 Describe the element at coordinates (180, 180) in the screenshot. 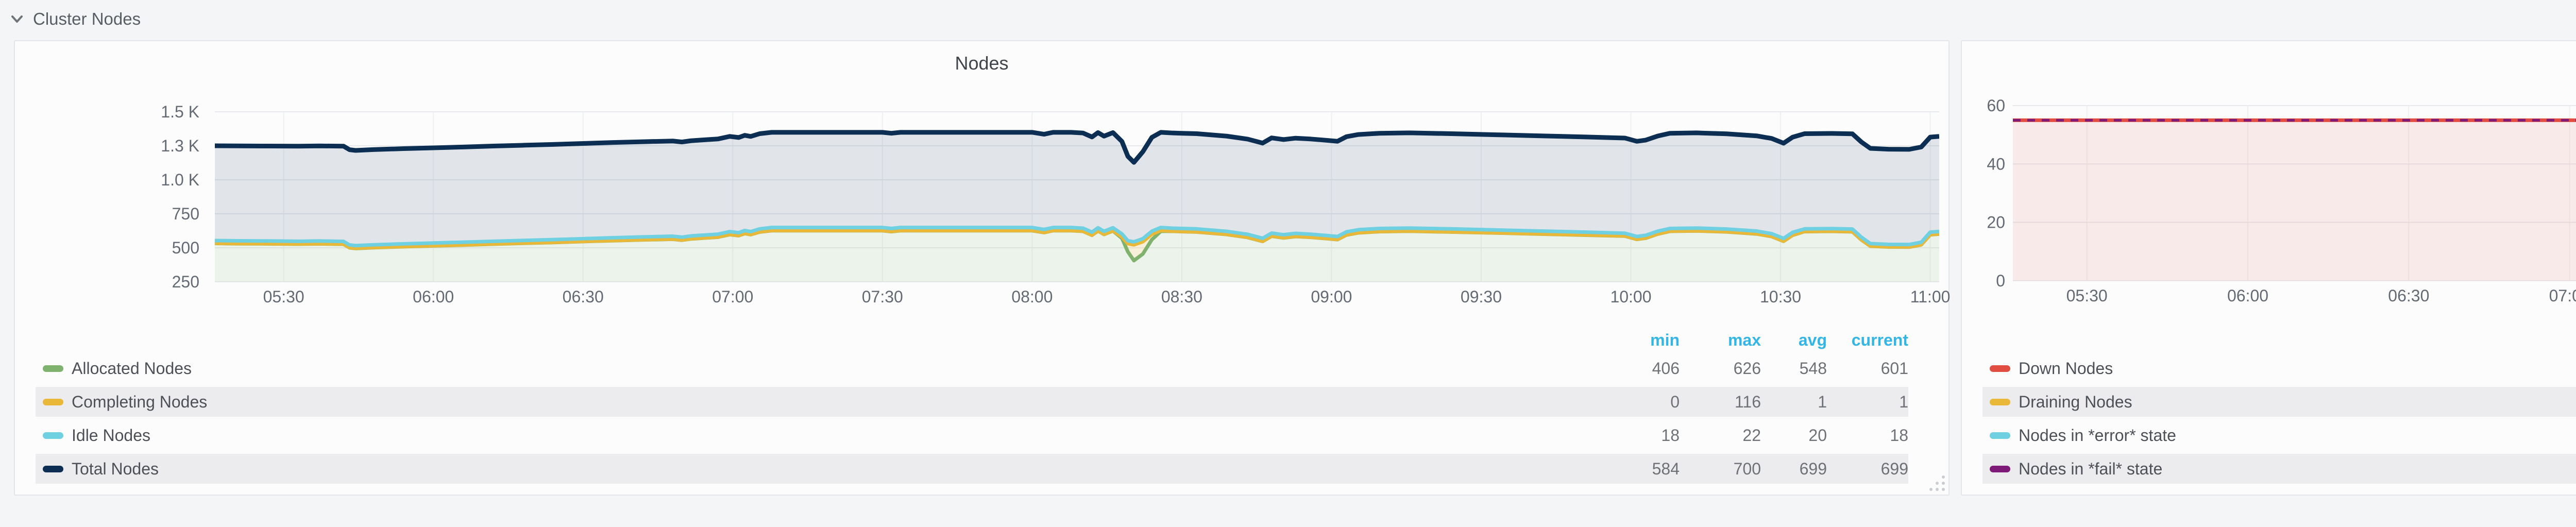

I see `y-axis-tick-label: 1.0 K` at that location.